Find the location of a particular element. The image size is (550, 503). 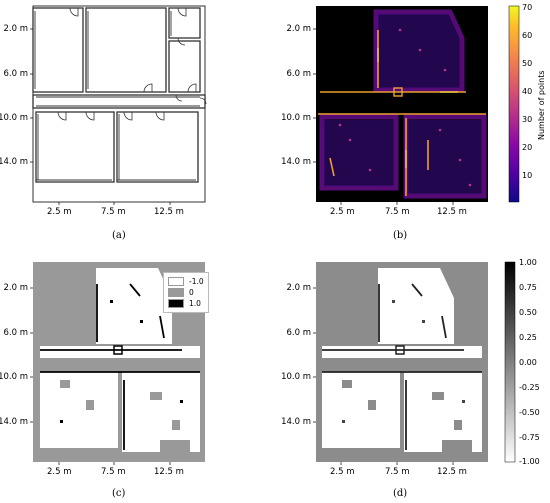

caption-c: (c) is located at coordinates (119, 493).